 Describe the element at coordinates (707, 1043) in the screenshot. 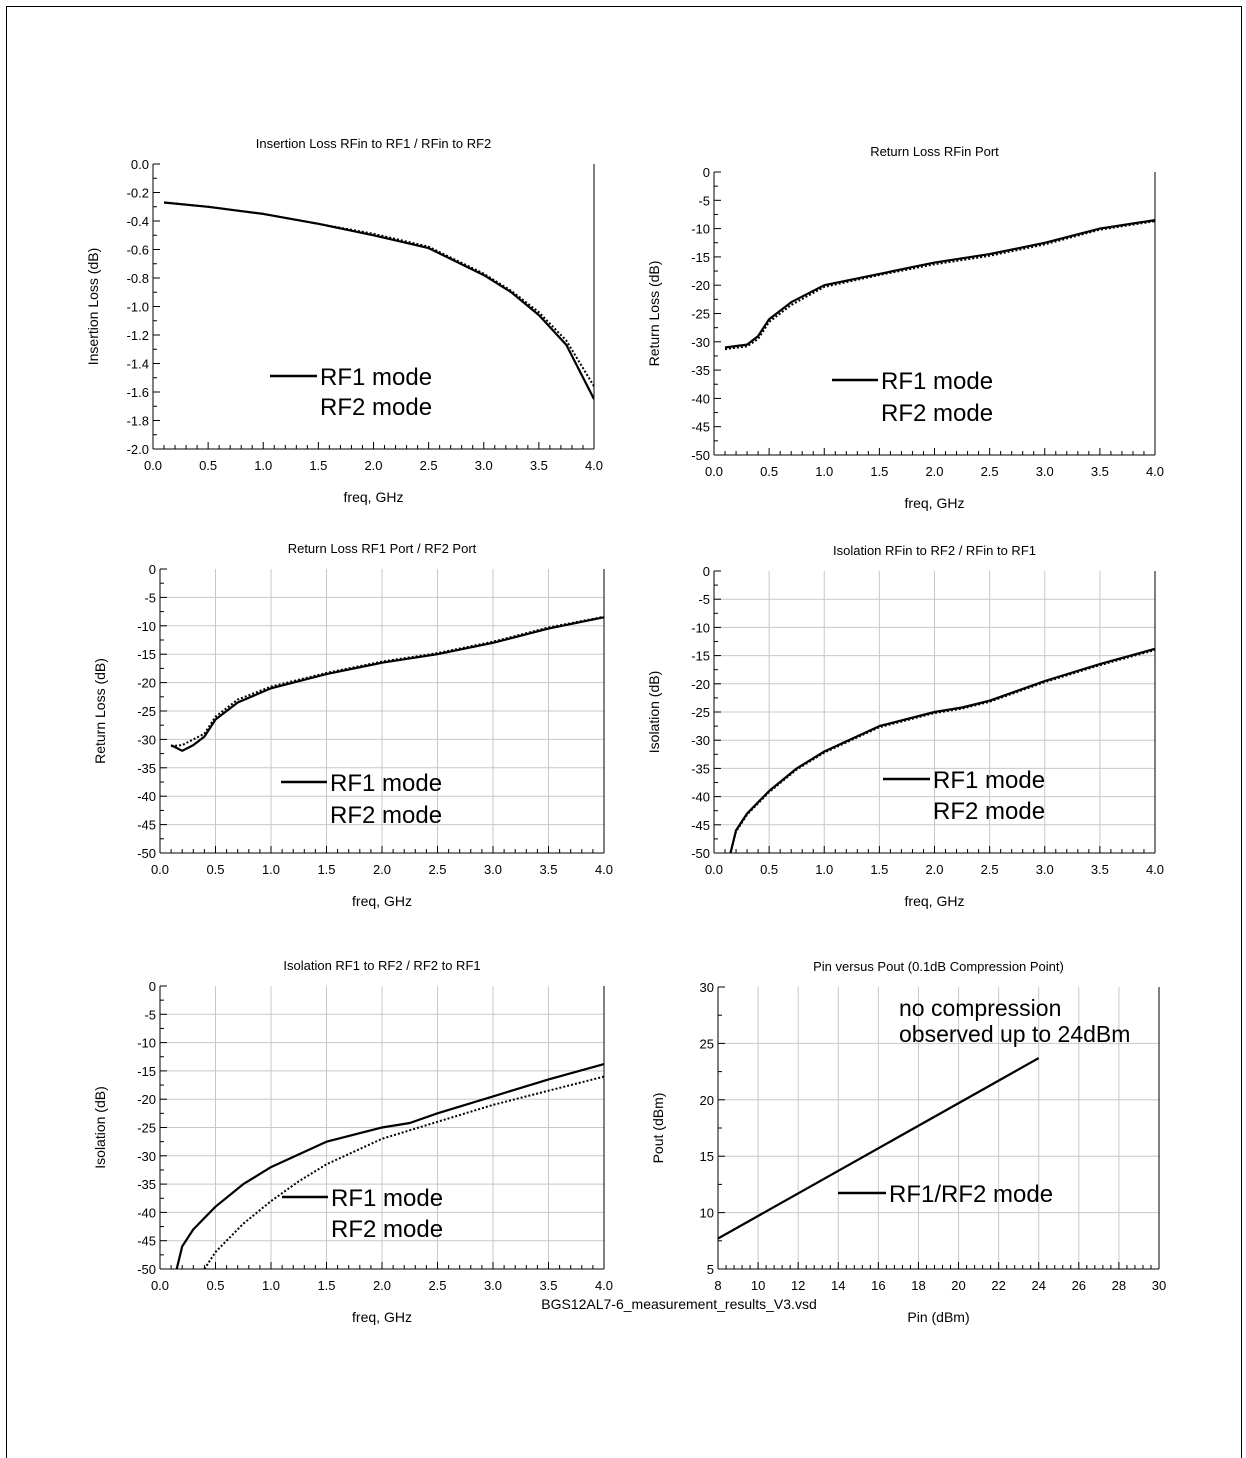

I see `y-tick-label: 25` at that location.